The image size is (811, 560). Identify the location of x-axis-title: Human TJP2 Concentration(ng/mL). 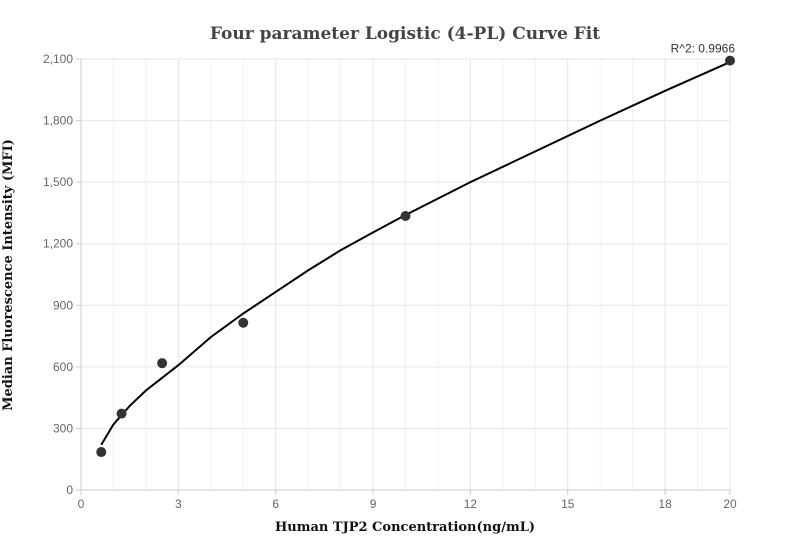
(405, 527).